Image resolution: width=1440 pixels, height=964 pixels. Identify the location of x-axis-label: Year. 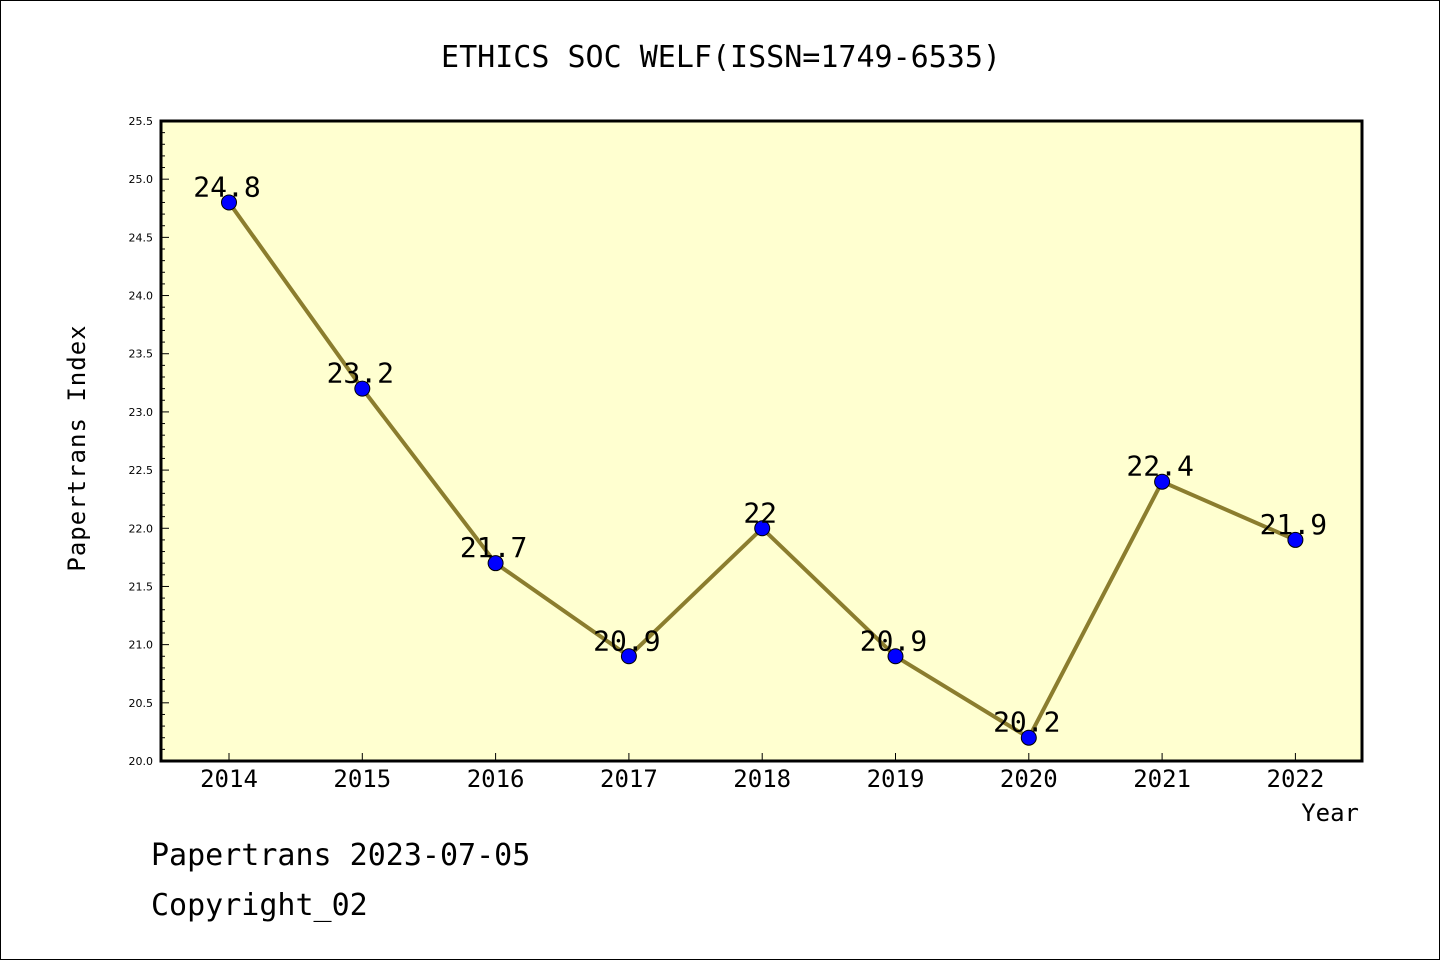
(1330, 813).